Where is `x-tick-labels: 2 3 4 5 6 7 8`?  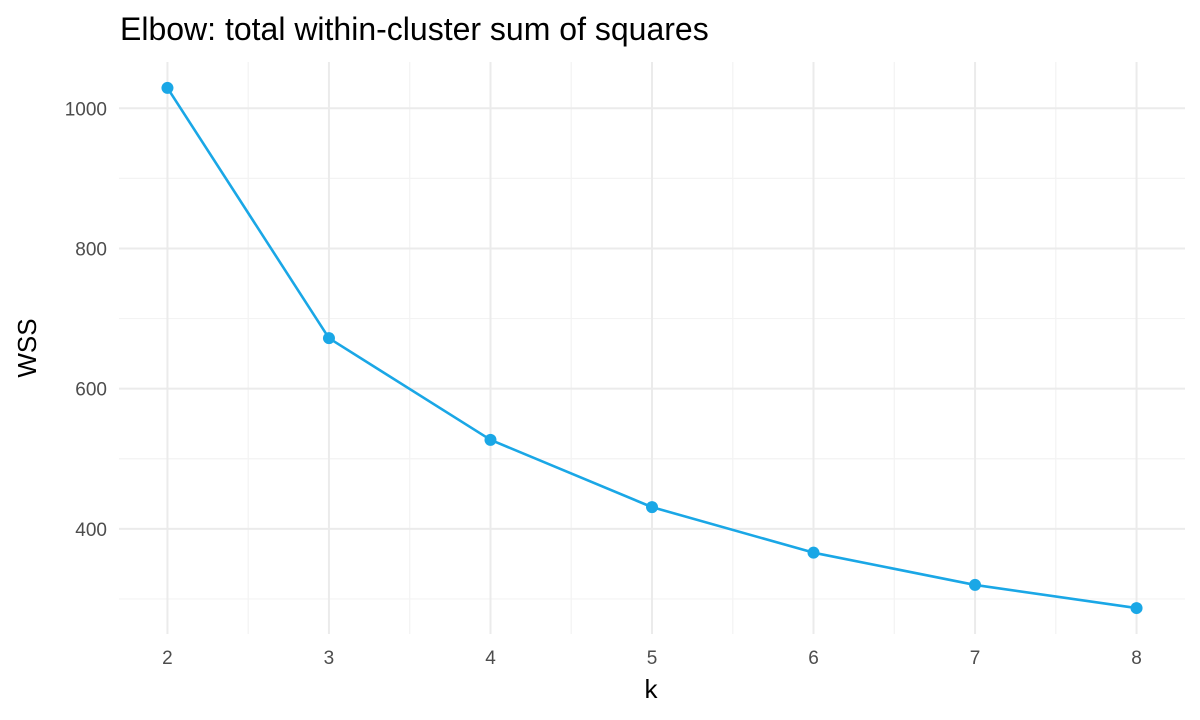
x-tick-labels: 2 3 4 5 6 7 8 is located at coordinates (652, 658).